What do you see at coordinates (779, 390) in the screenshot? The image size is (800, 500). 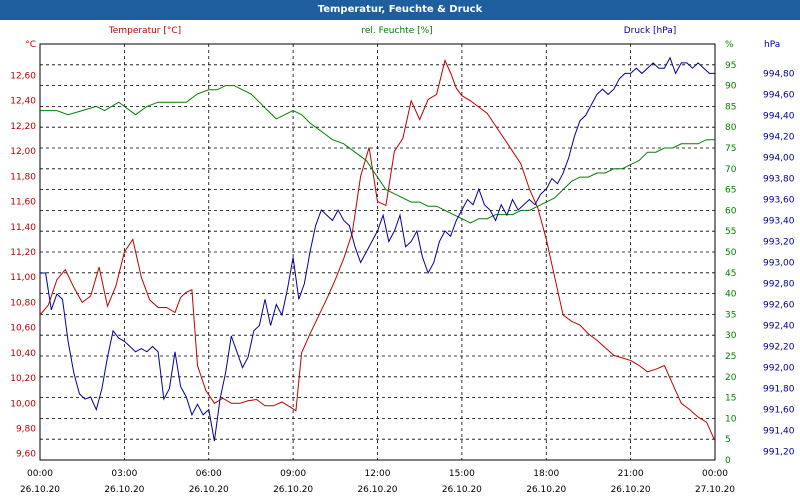 I see `pressure-tick-label: 991,80` at bounding box center [779, 390].